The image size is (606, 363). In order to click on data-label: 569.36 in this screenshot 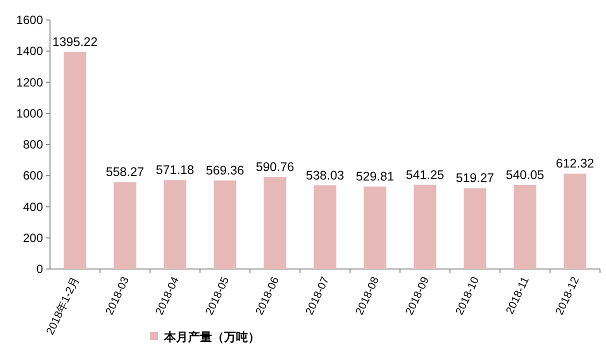, I will do `click(225, 170)`.